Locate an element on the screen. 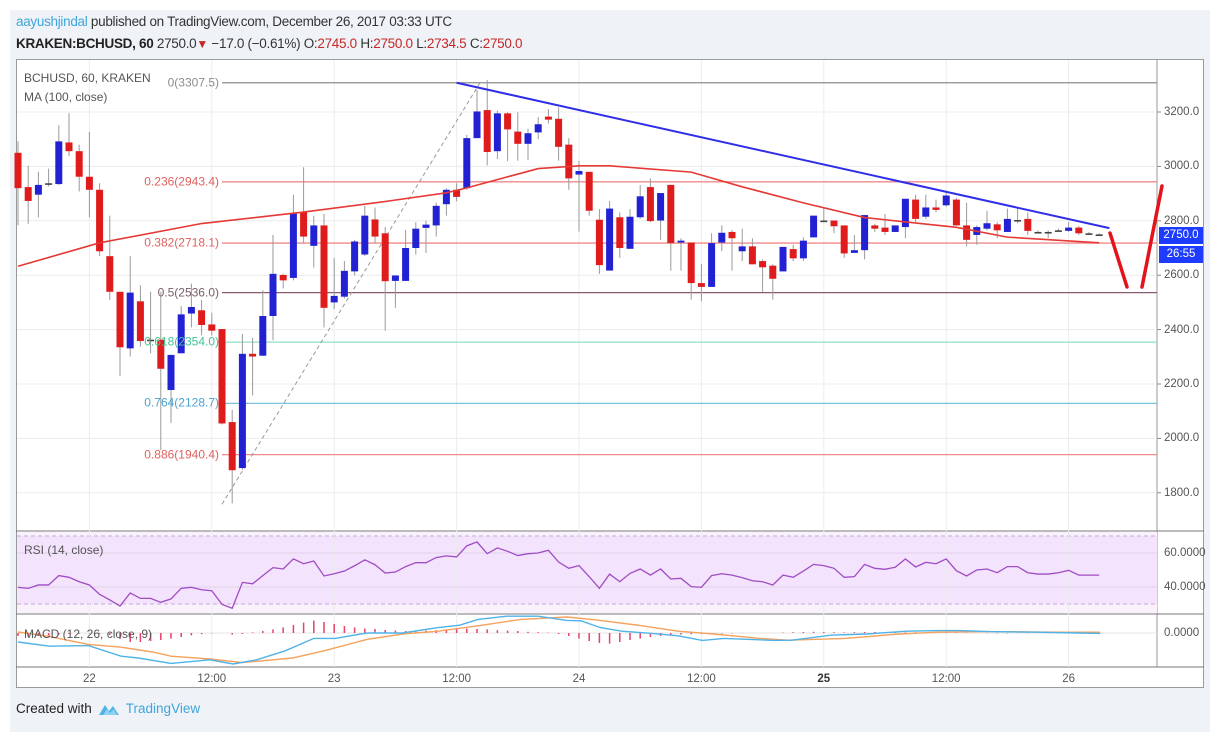  time-axis-label: 23 is located at coordinates (334, 679).